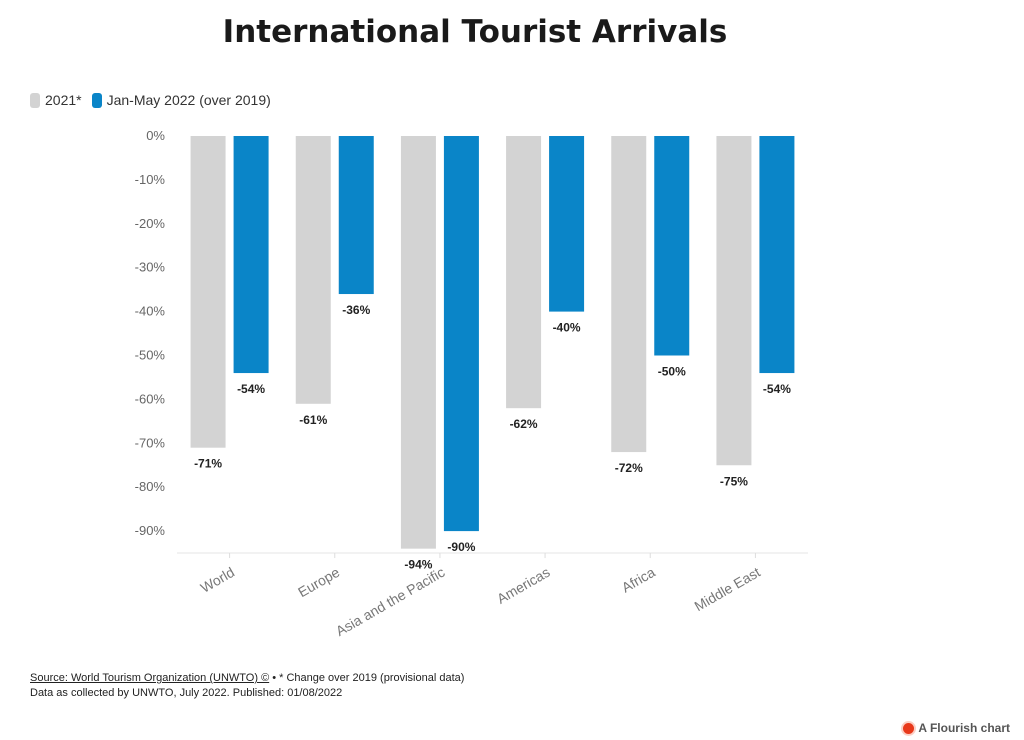 This screenshot has width=1024, height=740. I want to click on x-category-label: Americas, so click(523, 585).